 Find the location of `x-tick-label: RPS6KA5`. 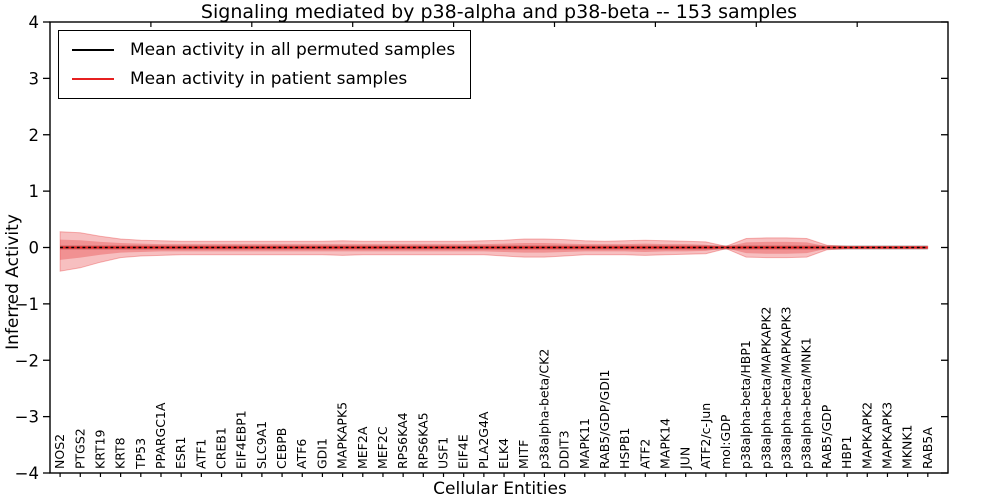

x-tick-label: RPS6KA5 is located at coordinates (422, 440).